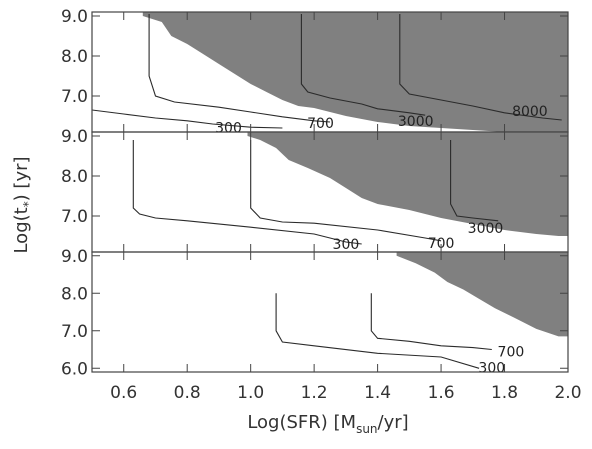 This screenshot has height=449, width=592. What do you see at coordinates (530, 112) in the screenshot?
I see `contour-label-8000: 8000` at bounding box center [530, 112].